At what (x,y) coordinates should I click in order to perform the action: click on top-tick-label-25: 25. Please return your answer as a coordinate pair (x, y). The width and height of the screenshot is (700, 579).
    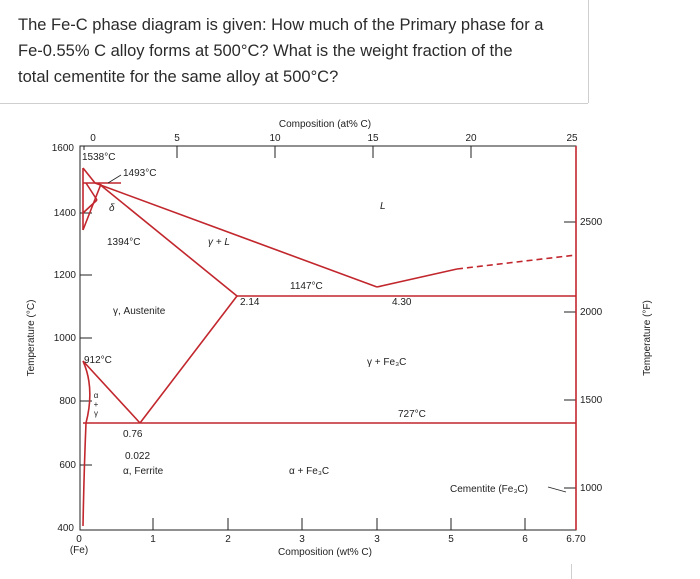
    Looking at the image, I should click on (572, 138).